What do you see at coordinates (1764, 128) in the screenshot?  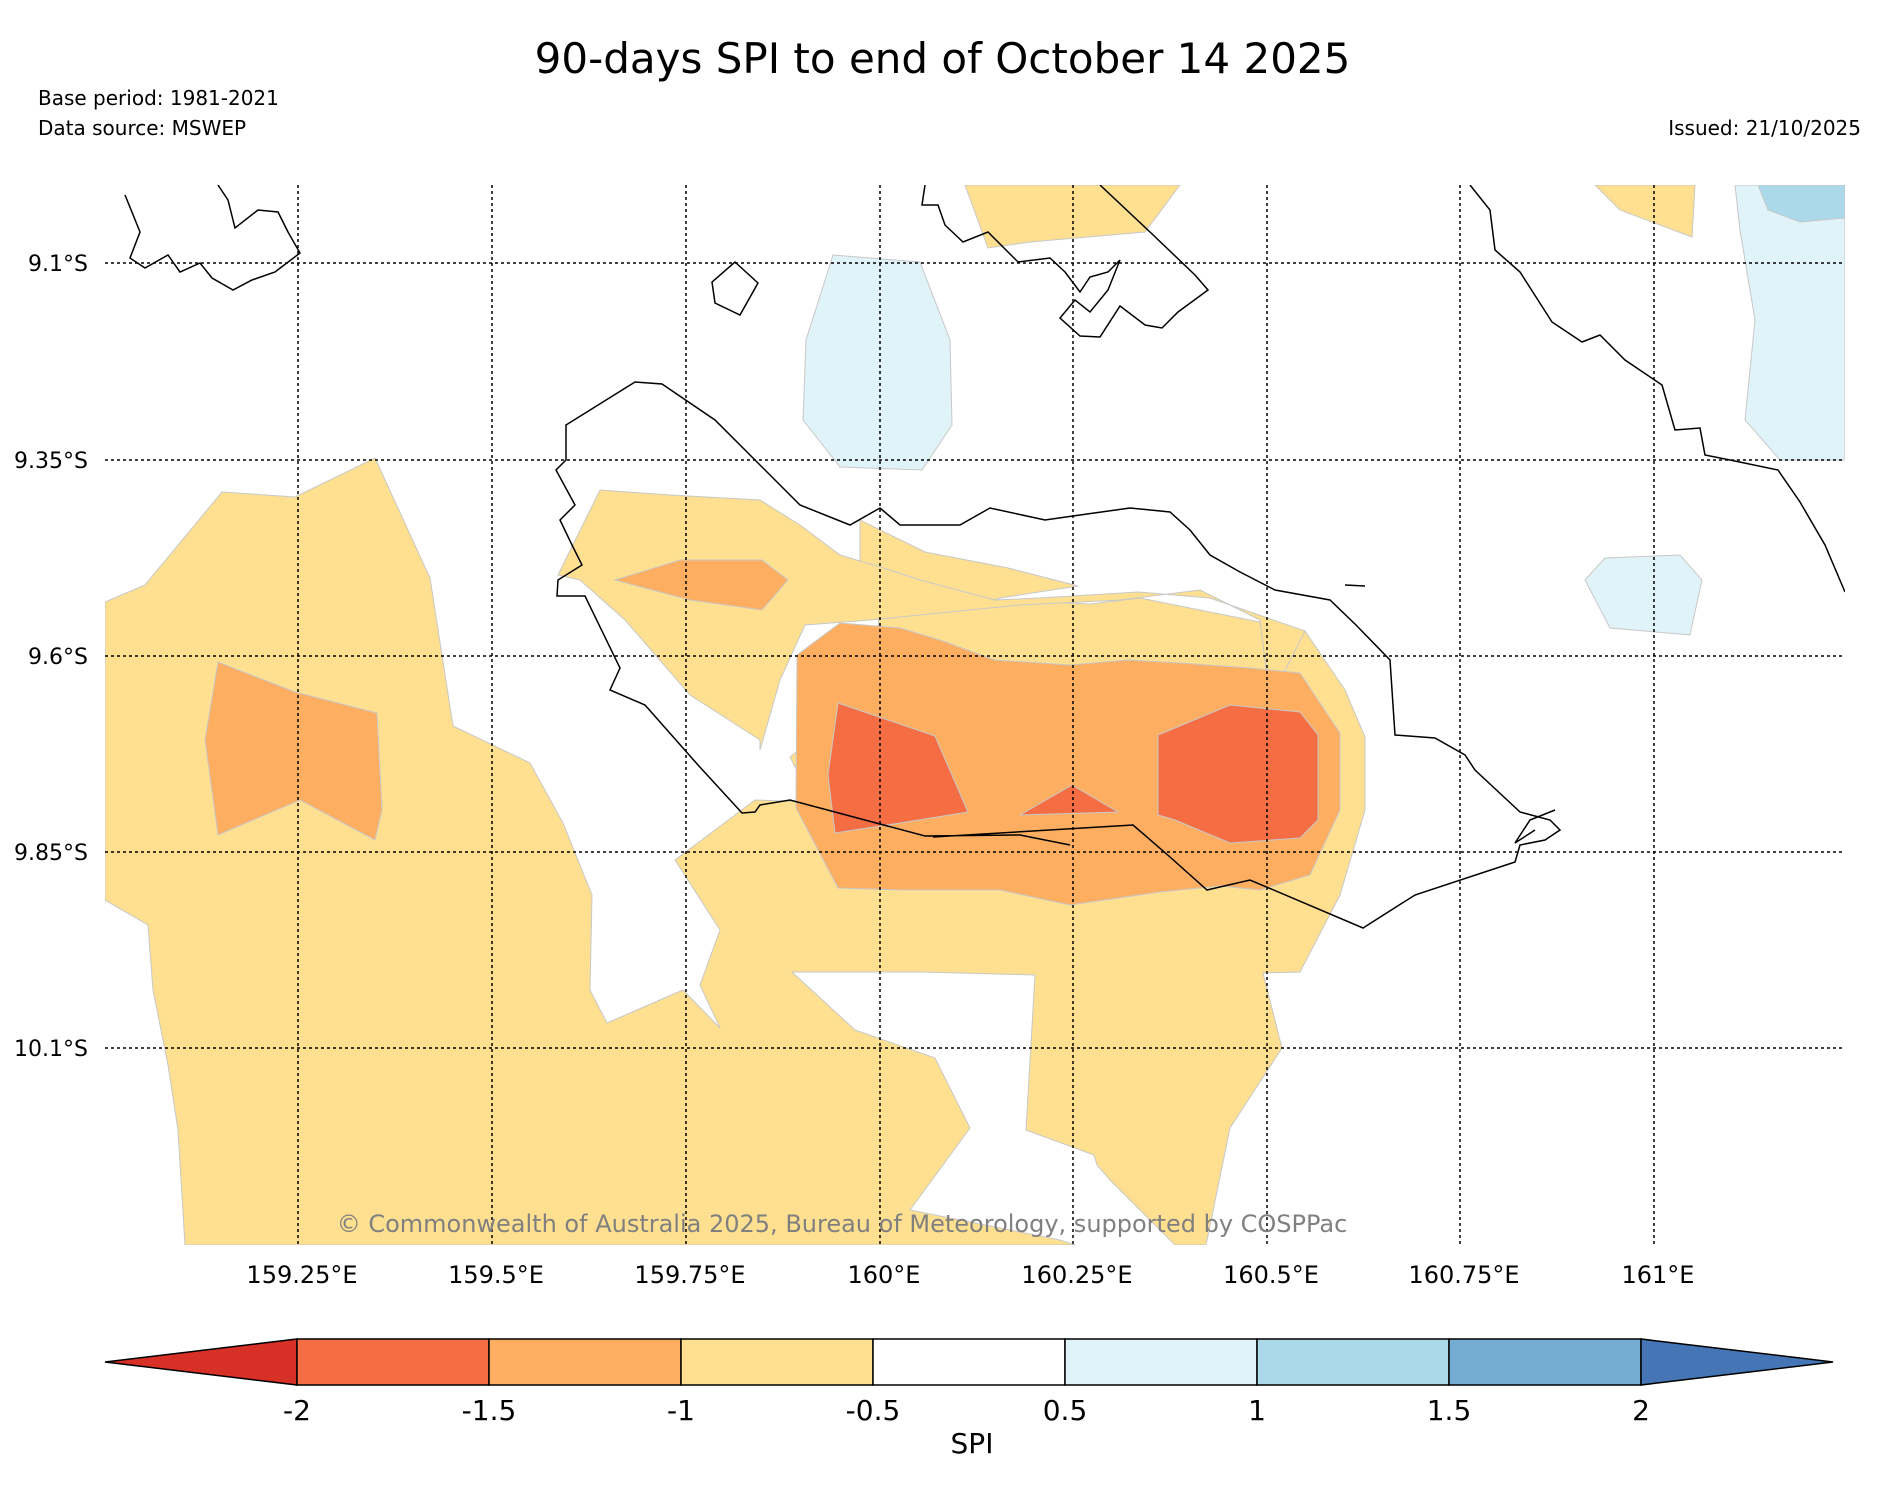 I see `issued-date-text: Issued: 21/10/2025` at bounding box center [1764, 128].